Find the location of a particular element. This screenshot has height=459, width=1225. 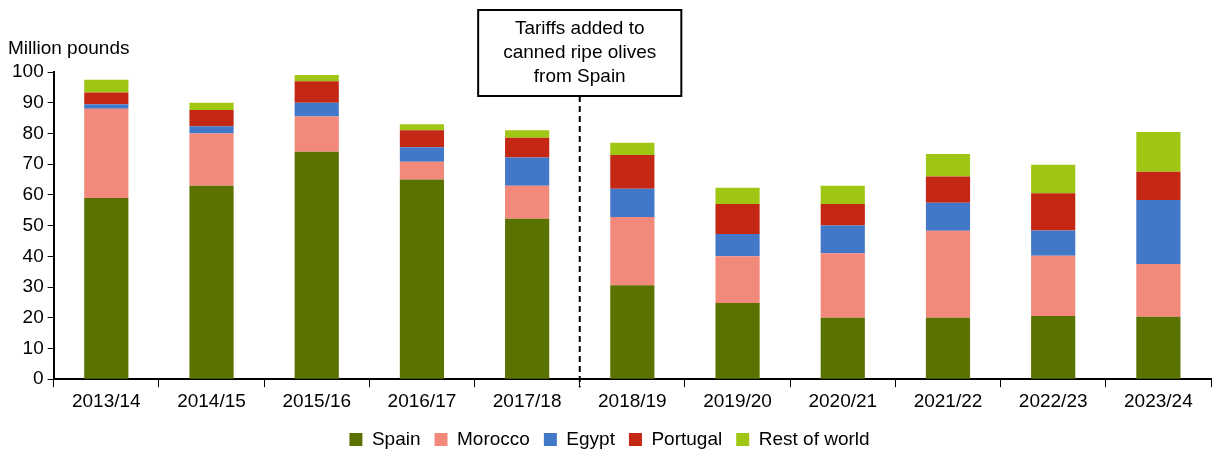

x-tick-label: 2021/22 is located at coordinates (948, 400).